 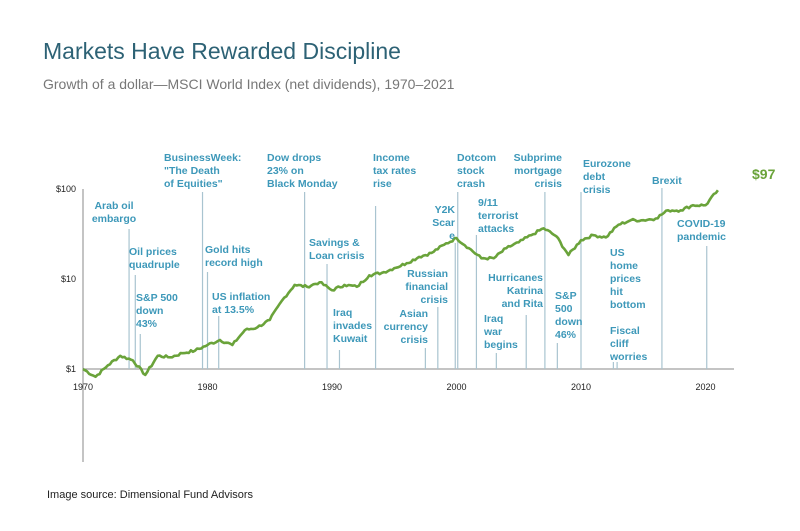 I want to click on final-value-label: $97, so click(x=764, y=174).